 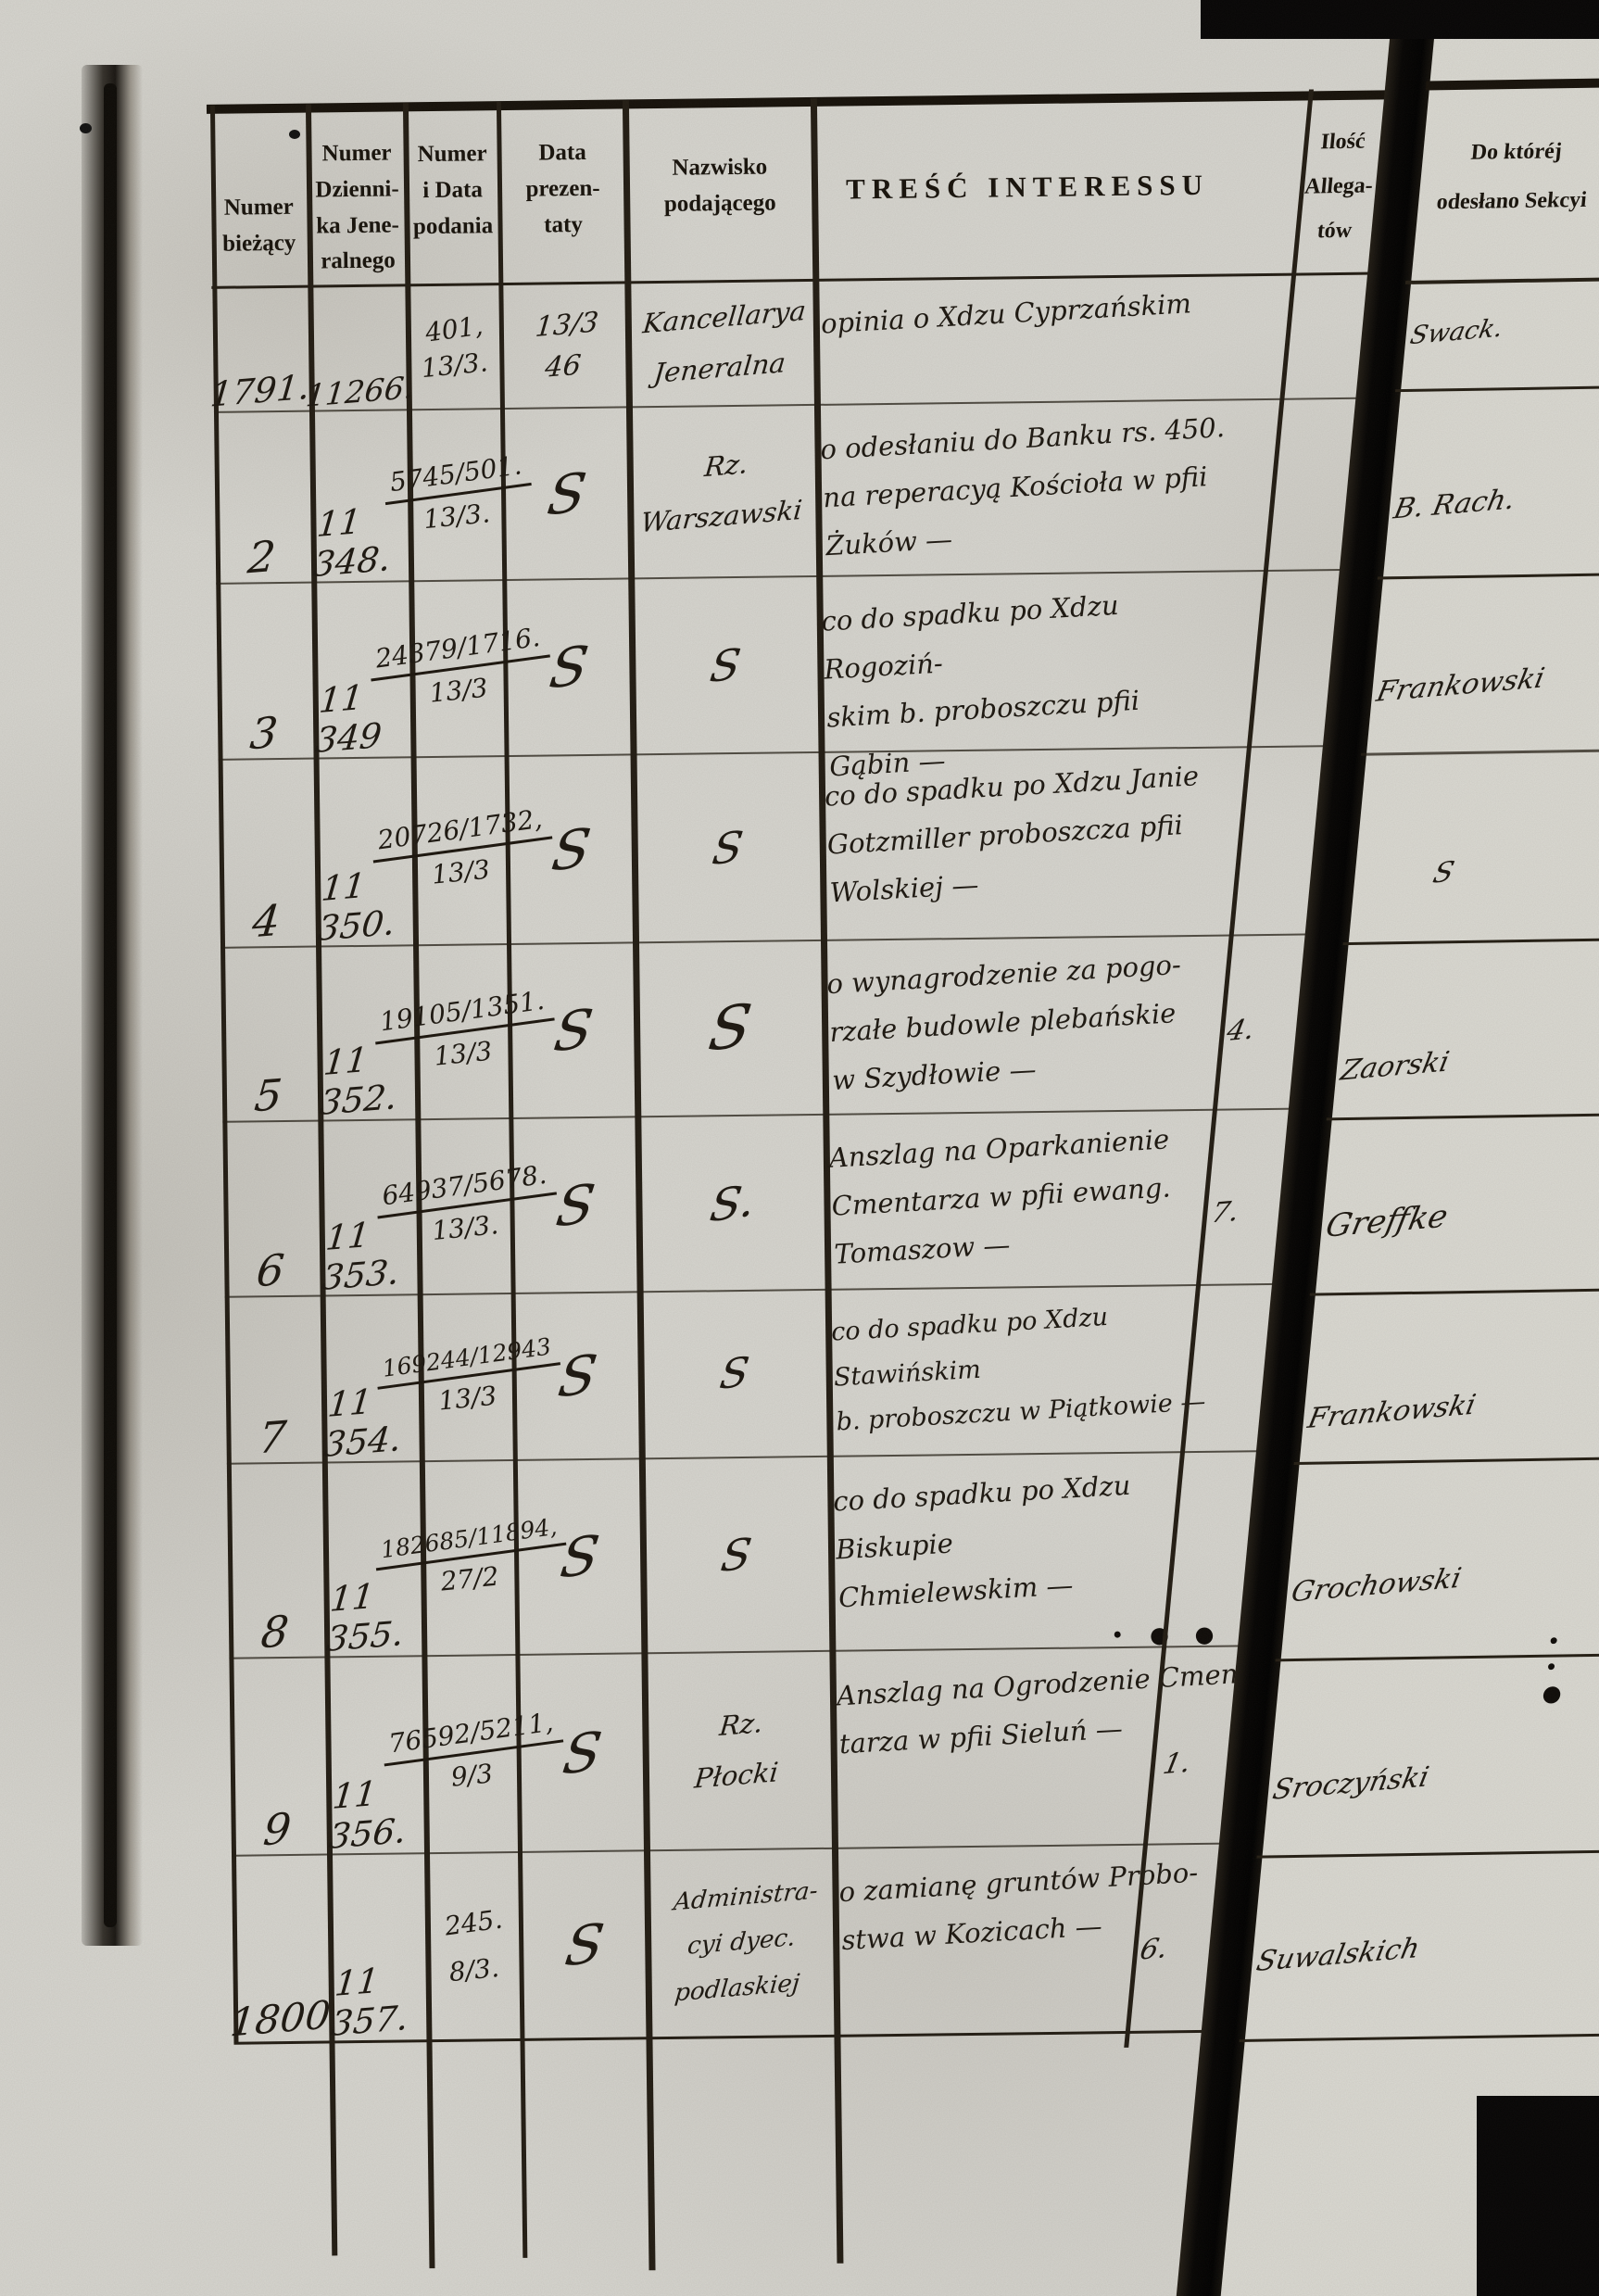 I want to click on cell-ilosc: 1., so click(x=1177, y=1764).